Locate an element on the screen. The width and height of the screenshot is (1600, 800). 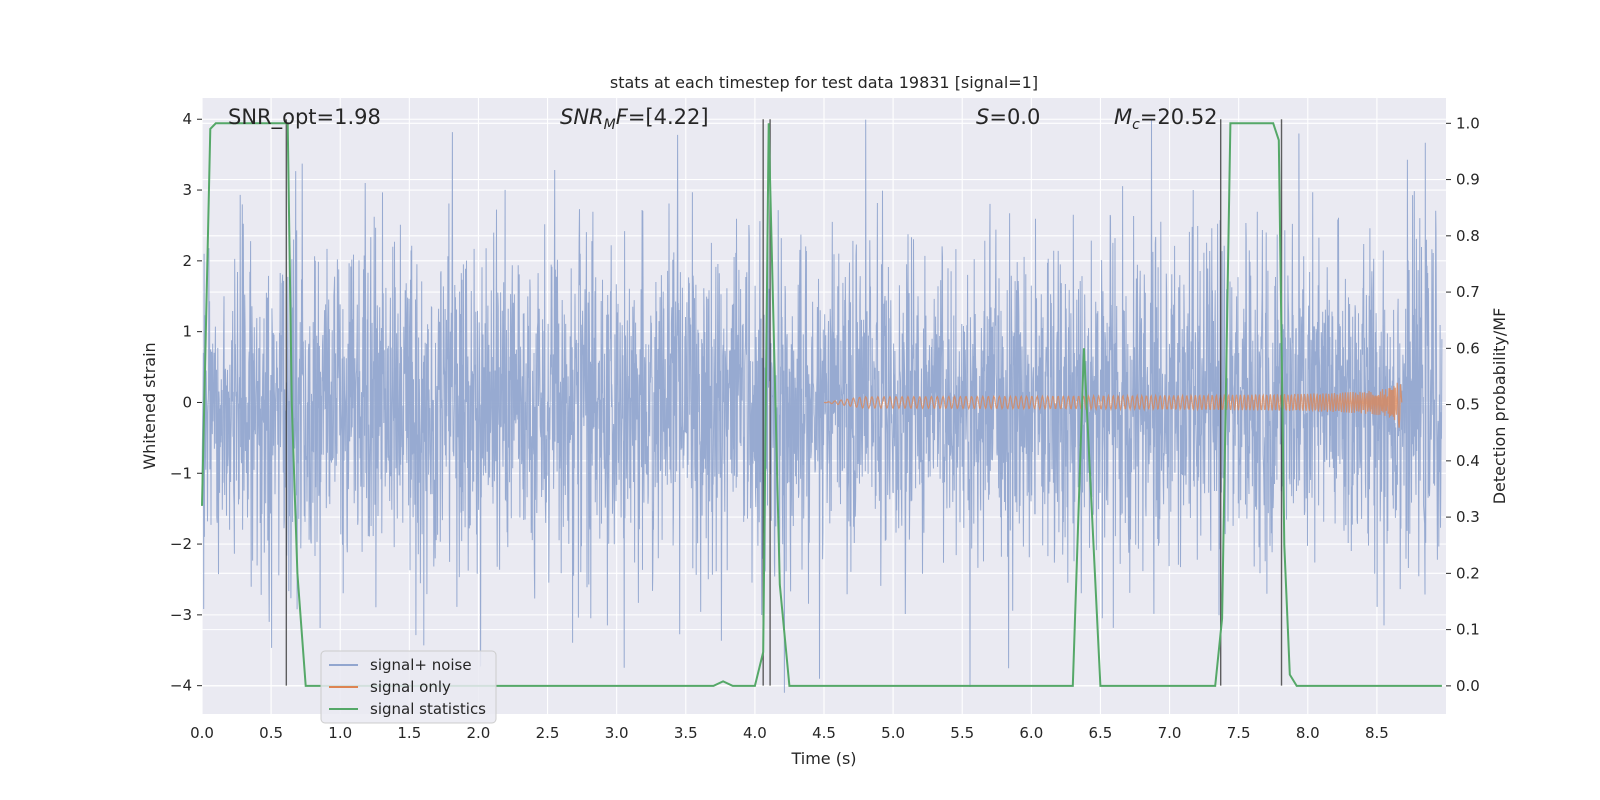
y-tick-label: 3 is located at coordinates (187, 190).